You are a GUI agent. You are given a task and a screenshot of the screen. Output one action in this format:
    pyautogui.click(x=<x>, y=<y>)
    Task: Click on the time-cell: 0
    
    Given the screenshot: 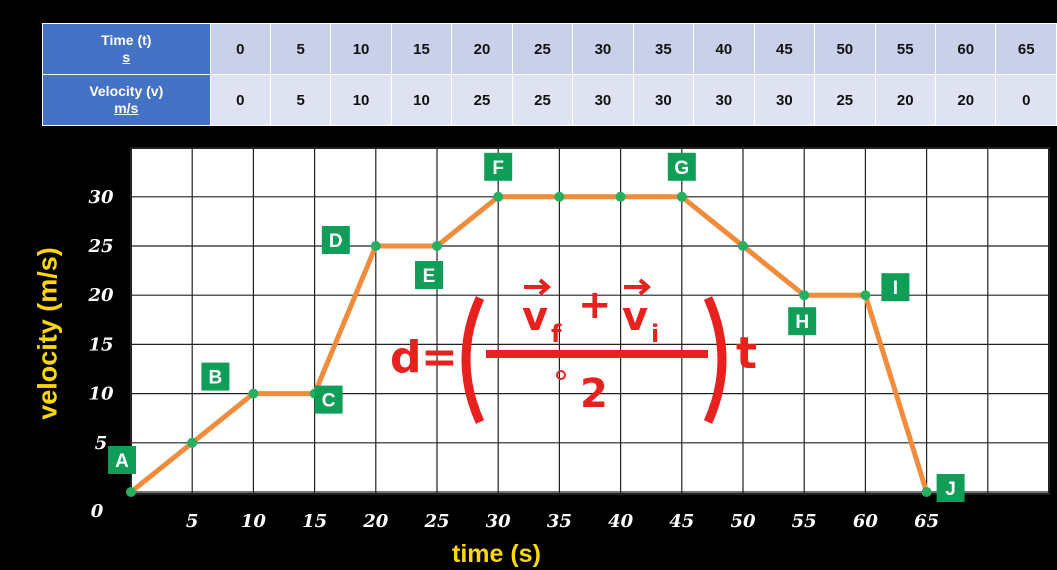 What is the action you would take?
    pyautogui.click(x=240, y=49)
    